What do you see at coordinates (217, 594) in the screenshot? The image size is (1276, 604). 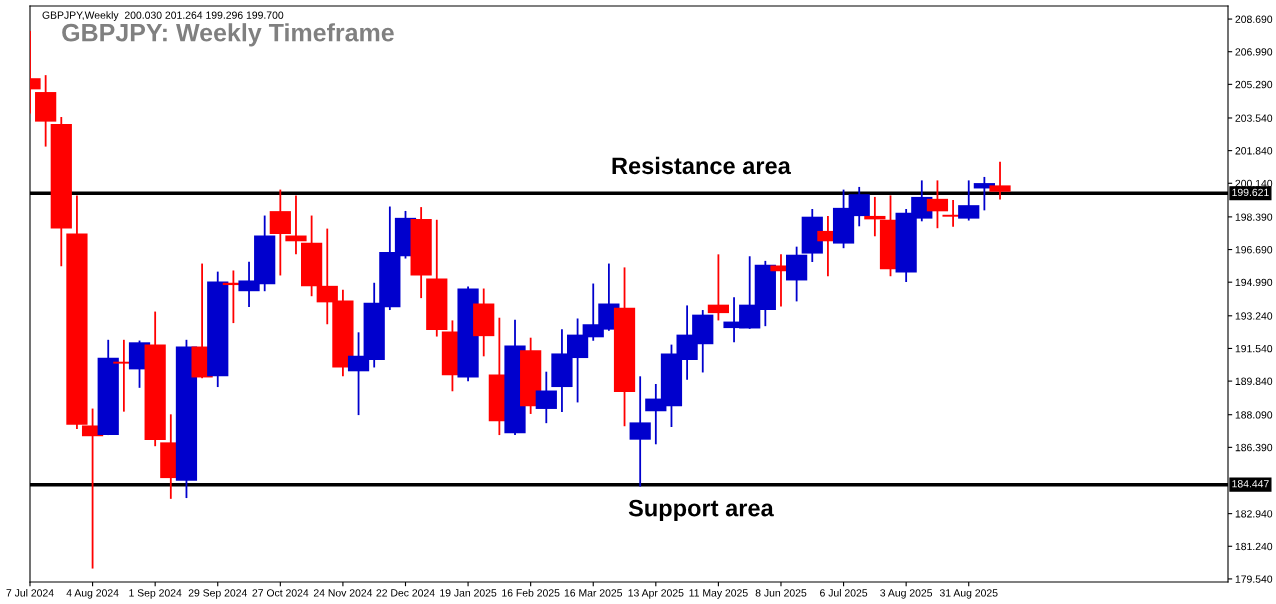 I see `x-tick-label: 29 Sep 2024` at bounding box center [217, 594].